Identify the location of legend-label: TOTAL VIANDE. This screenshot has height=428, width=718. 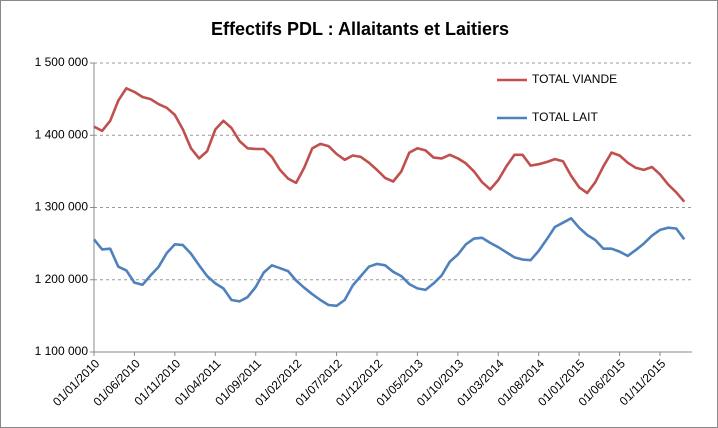
(574, 79).